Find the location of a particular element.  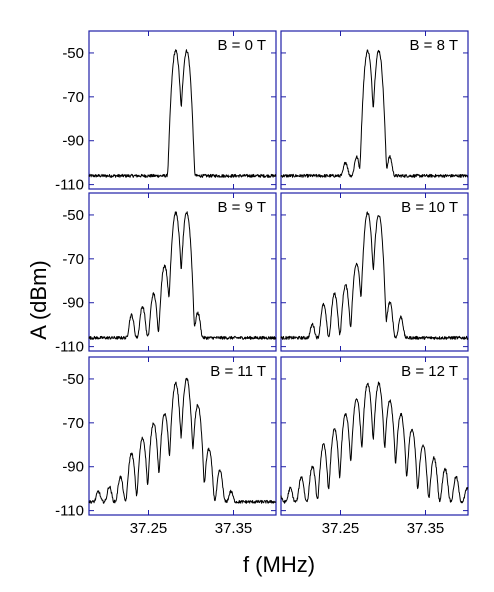

panel-label: B = 12 T is located at coordinates (429, 371).